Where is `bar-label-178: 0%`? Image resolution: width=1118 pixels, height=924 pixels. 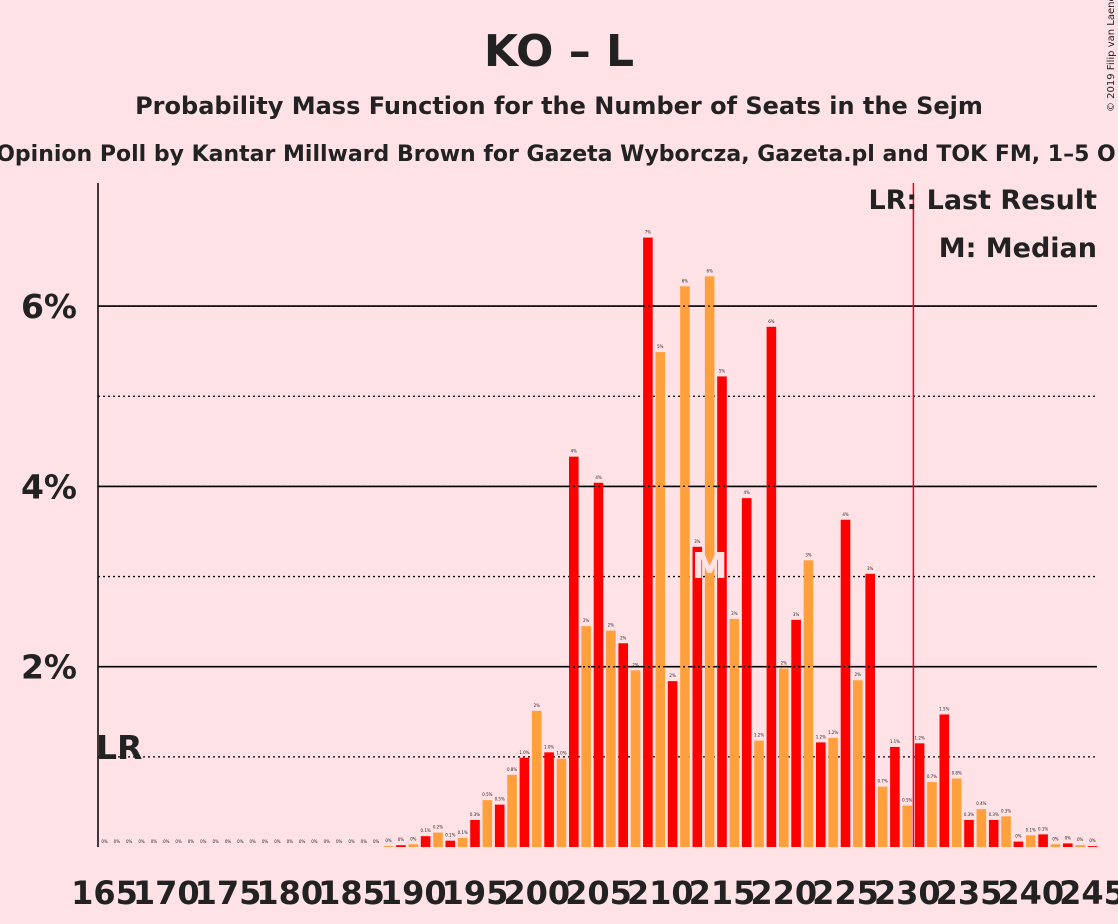 bar-label-178: 0% is located at coordinates (265, 841).